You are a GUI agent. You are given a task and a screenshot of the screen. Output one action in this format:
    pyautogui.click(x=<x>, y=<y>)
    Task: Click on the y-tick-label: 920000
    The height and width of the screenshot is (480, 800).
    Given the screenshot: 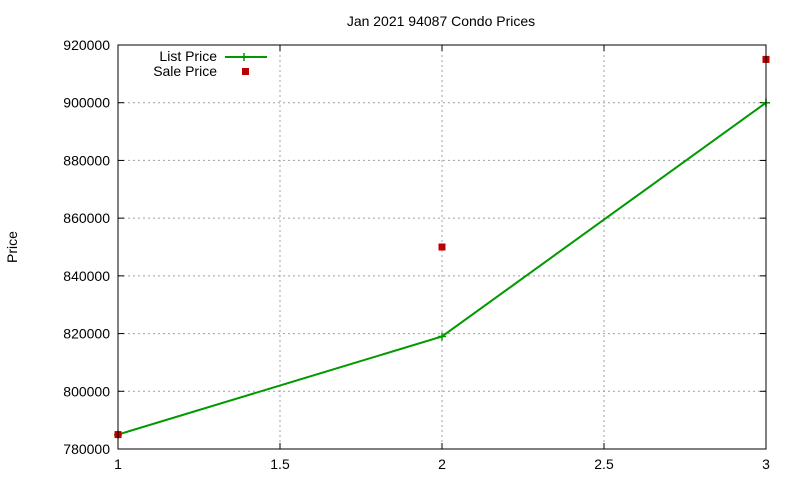 What is the action you would take?
    pyautogui.click(x=86, y=45)
    